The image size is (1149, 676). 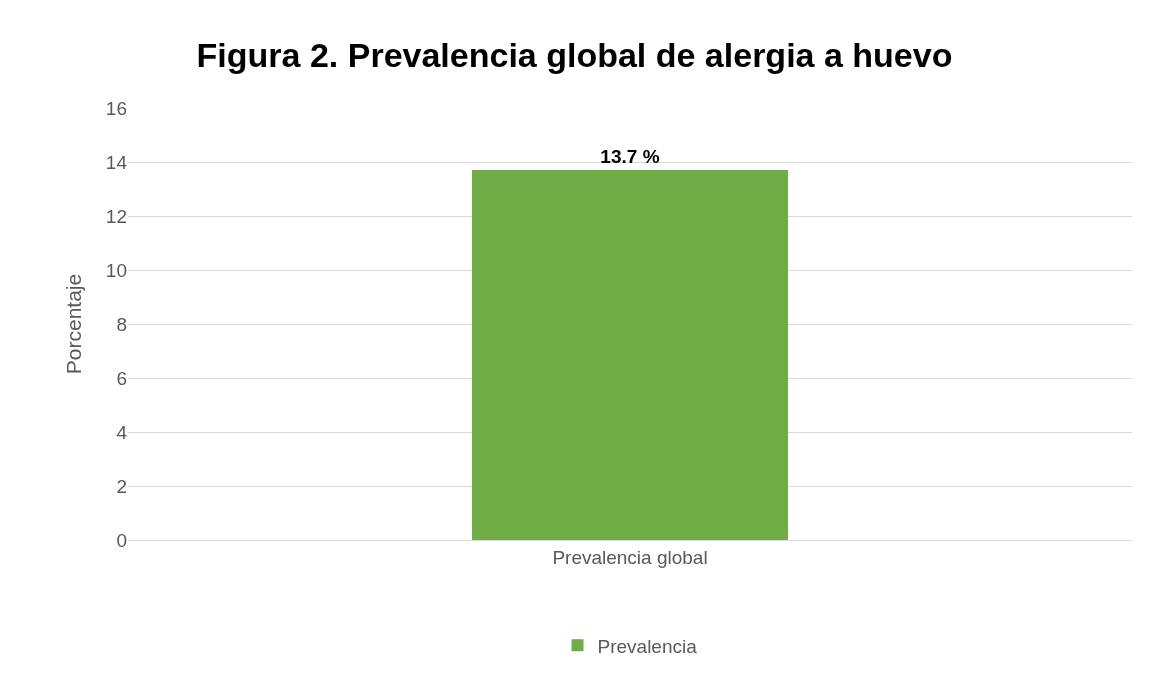 What do you see at coordinates (630, 157) in the screenshot?
I see `data-label: 13.7 %` at bounding box center [630, 157].